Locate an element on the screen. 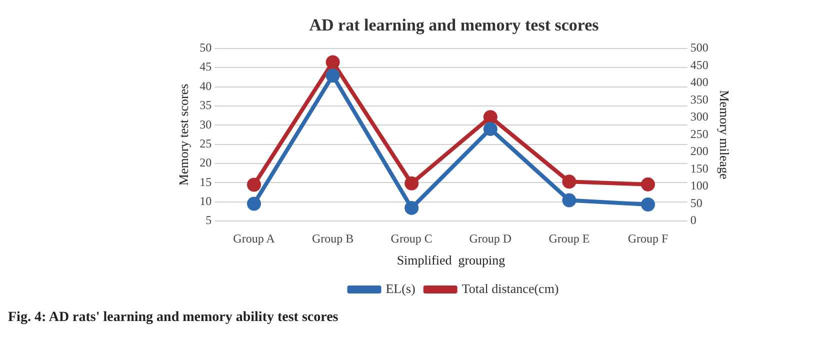  y2-tick-label: 200 is located at coordinates (699, 151).